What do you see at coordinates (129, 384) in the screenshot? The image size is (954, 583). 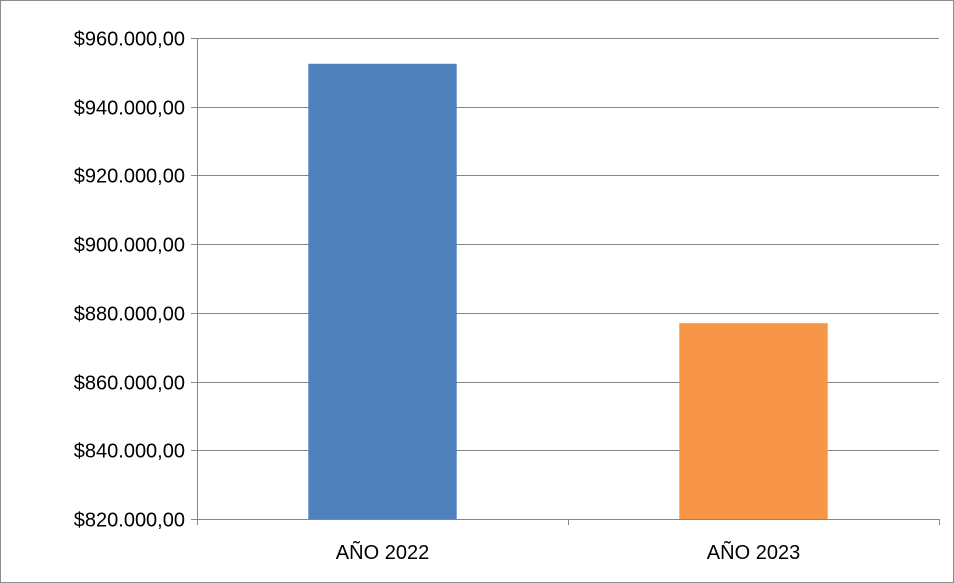 I see `y-tick-label: $860.000,00` at bounding box center [129, 384].